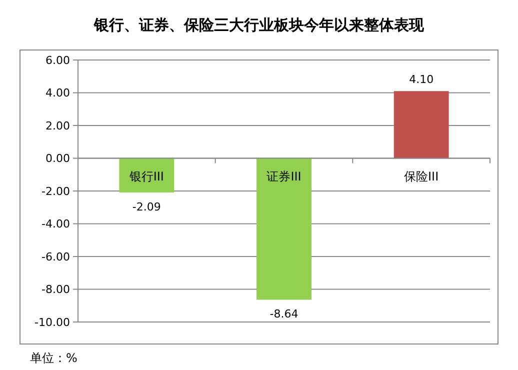 This screenshot has width=518, height=370. What do you see at coordinates (56, 289) in the screenshot?
I see `y-tick-label: -8.00` at bounding box center [56, 289].